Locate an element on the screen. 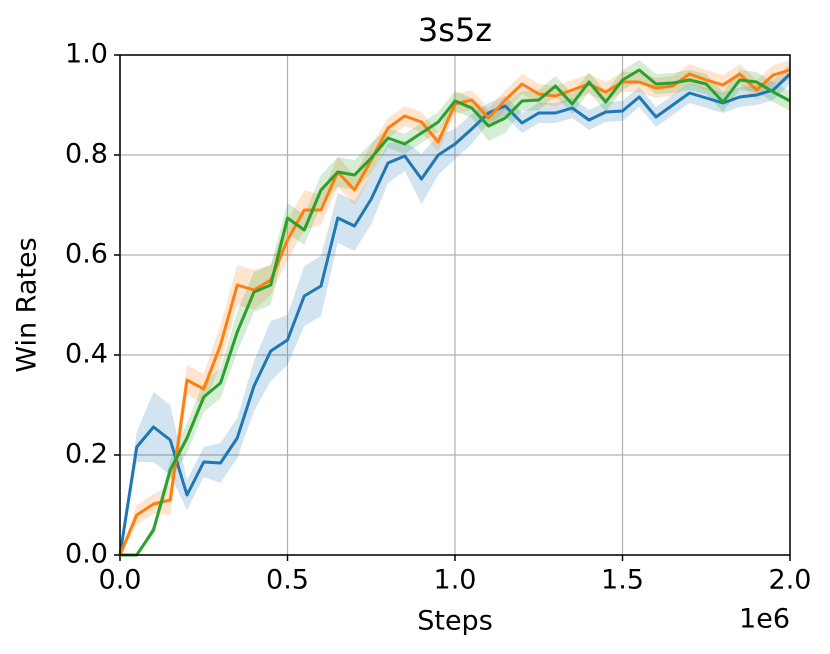 Image resolution: width=830 pixels, height=654 pixels. x-tick-label: 2.0 is located at coordinates (790, 580).